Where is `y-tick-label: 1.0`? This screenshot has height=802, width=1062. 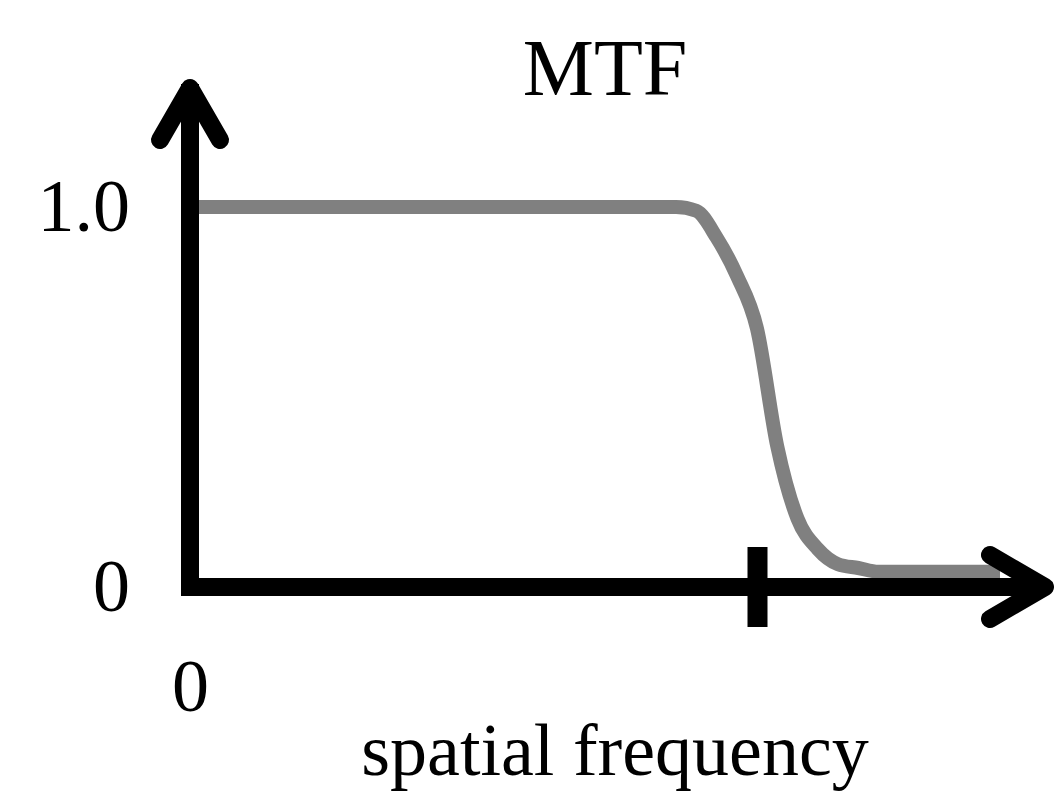
y-tick-label: 1.0 is located at coordinates (83, 206).